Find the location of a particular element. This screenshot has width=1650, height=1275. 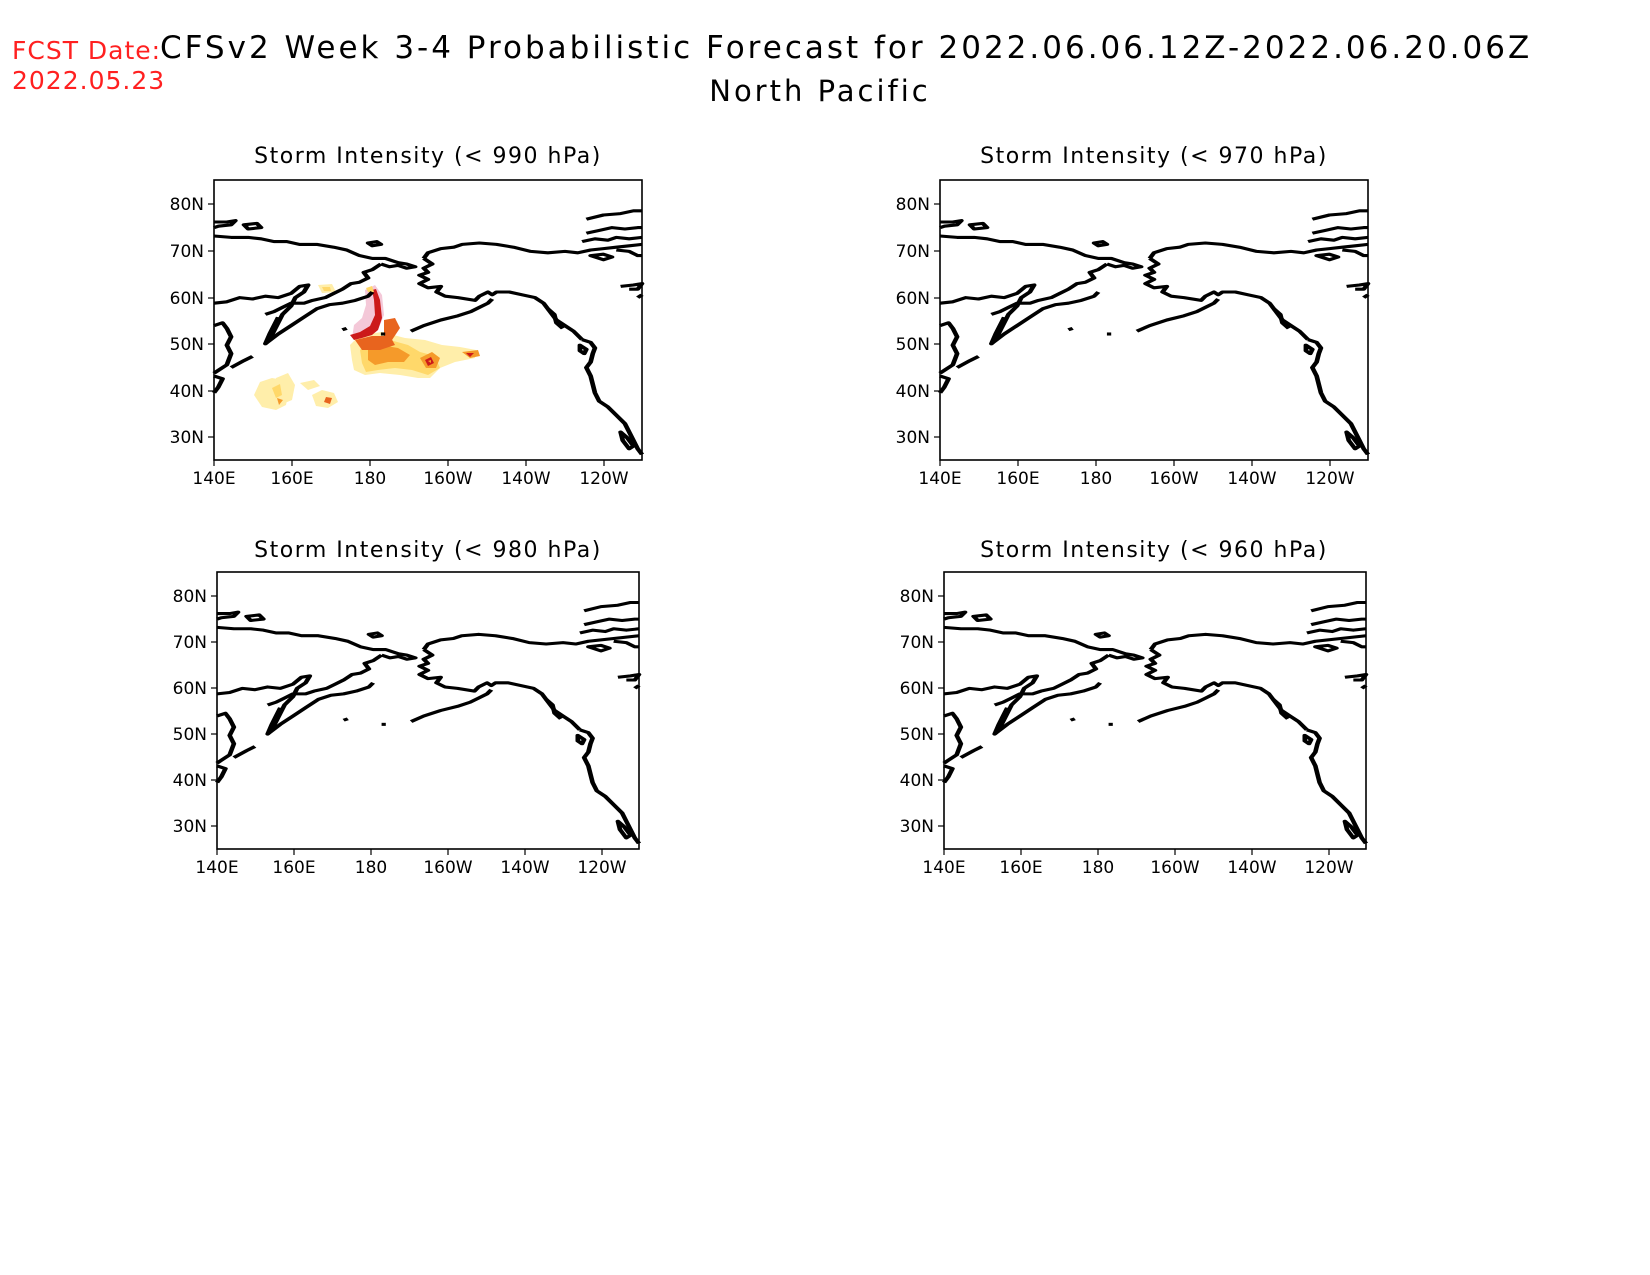

fcst-date-value: 2022.05.23 is located at coordinates (89, 80).